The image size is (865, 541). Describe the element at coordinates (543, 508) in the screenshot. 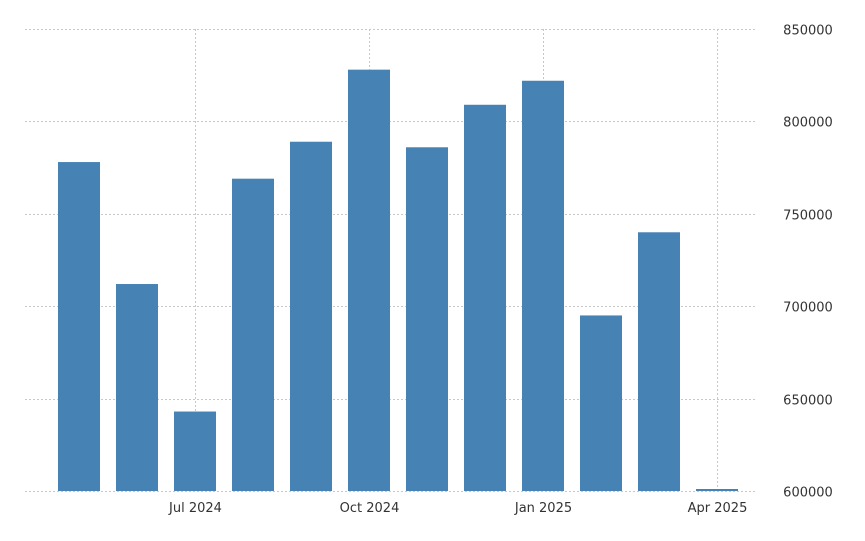

I see `x-tick-label: Jan 2025` at that location.